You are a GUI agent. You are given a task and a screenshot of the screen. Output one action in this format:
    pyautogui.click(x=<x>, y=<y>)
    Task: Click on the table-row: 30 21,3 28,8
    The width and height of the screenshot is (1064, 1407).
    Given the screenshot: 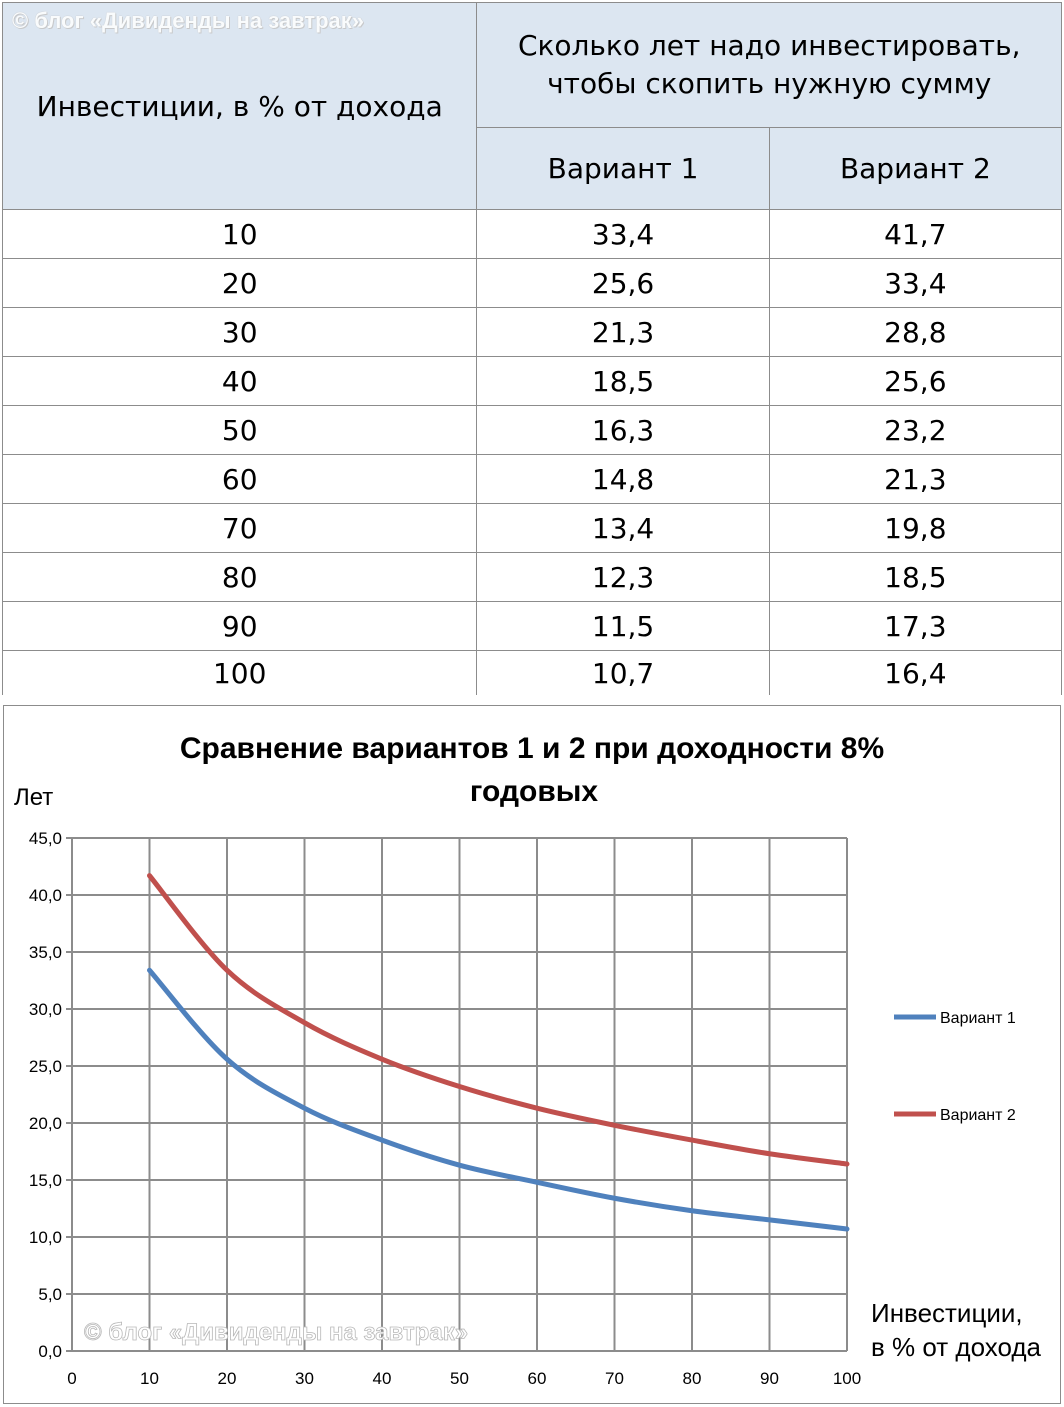 What is the action you would take?
    pyautogui.click(x=532, y=332)
    